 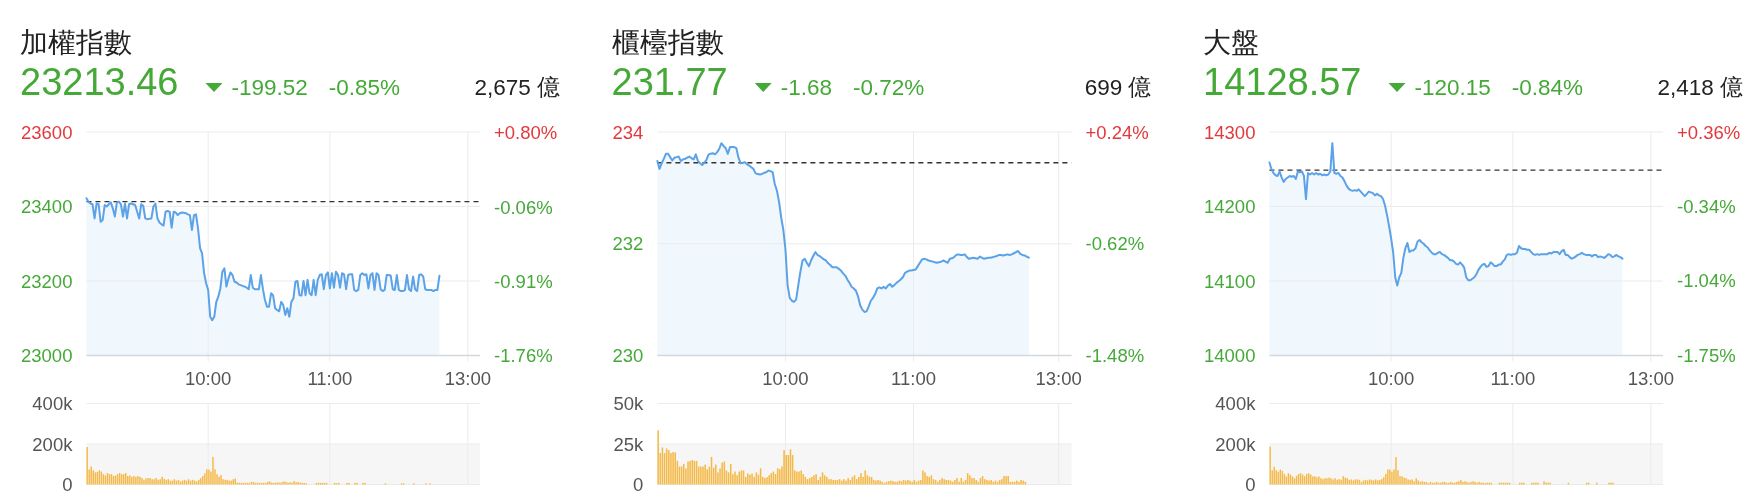 What do you see at coordinates (669, 82) in the screenshot?
I see `text: 231.77` at bounding box center [669, 82].